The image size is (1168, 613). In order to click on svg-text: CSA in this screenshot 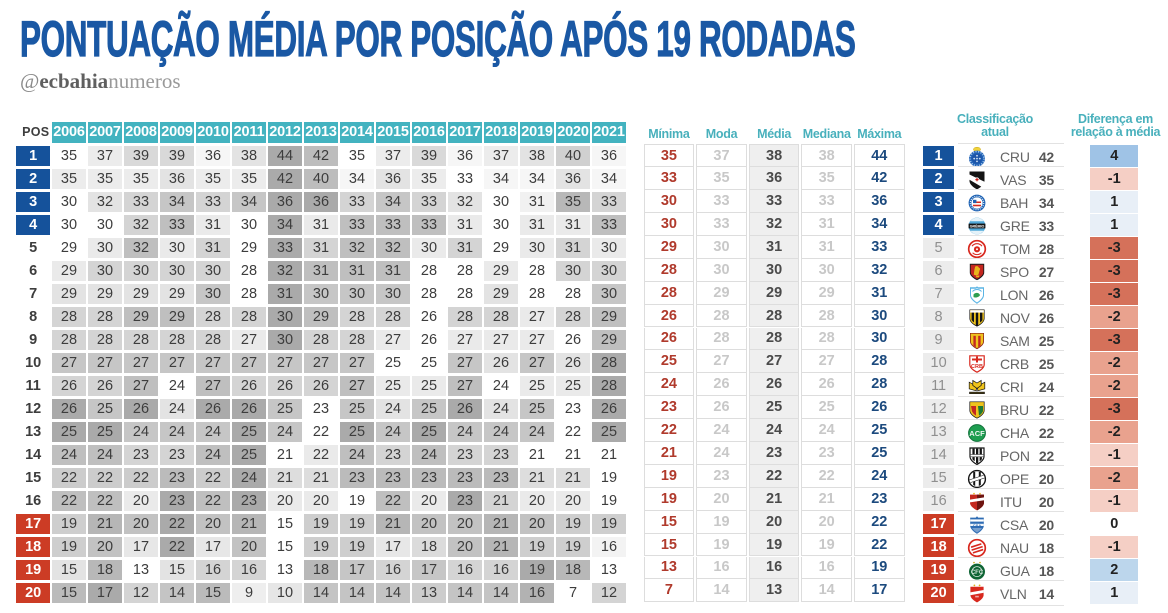, I will do `click(977, 525)`.